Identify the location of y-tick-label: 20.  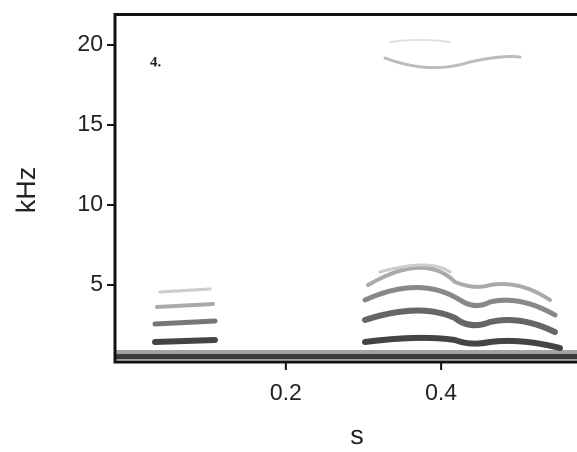
(90, 43).